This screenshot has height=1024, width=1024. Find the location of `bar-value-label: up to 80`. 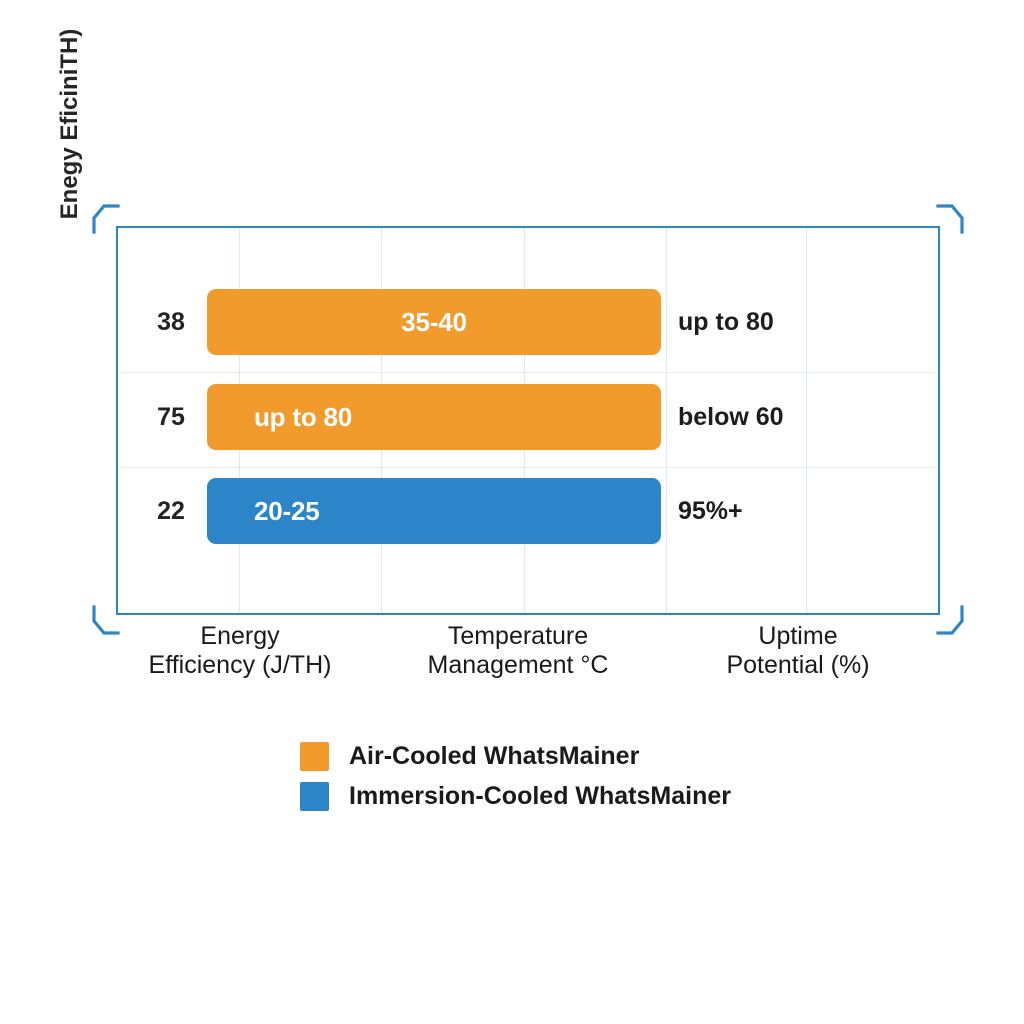

bar-value-label: up to 80 is located at coordinates (303, 416).